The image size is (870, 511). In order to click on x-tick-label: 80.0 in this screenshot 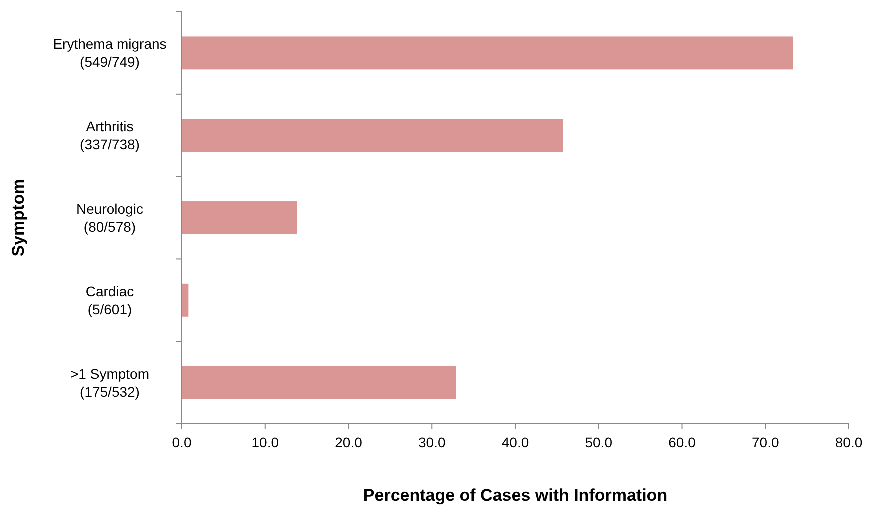, I will do `click(849, 442)`.